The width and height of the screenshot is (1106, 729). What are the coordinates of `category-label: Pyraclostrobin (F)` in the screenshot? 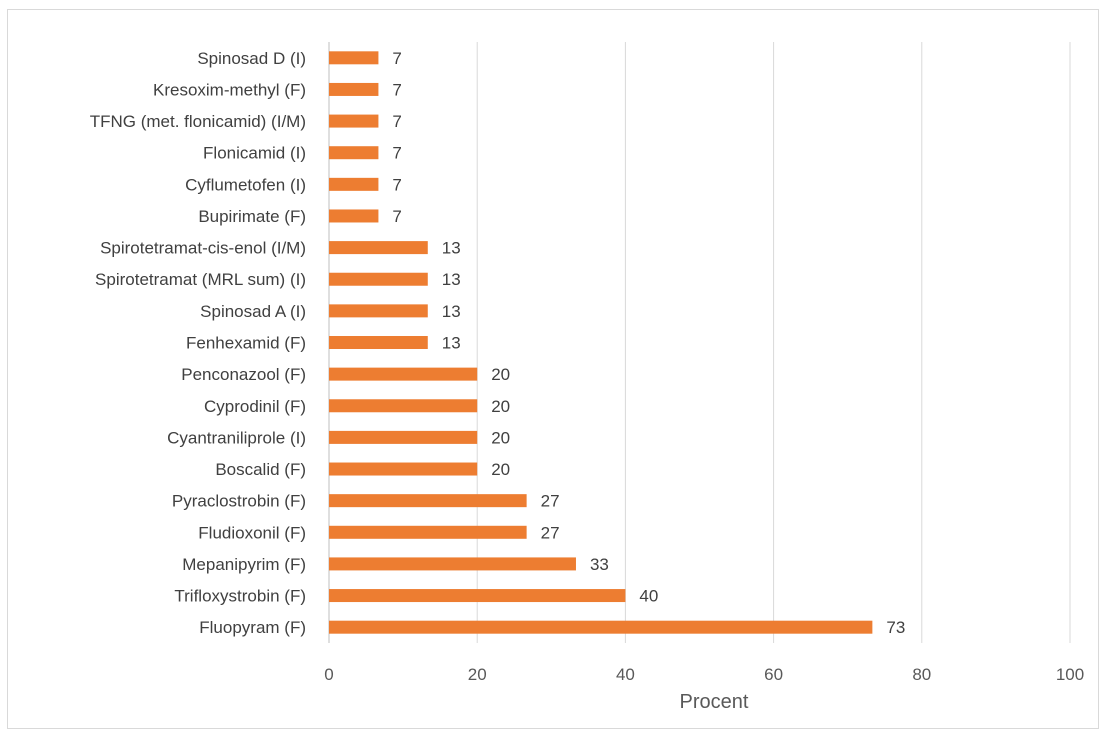 It's located at (239, 501).